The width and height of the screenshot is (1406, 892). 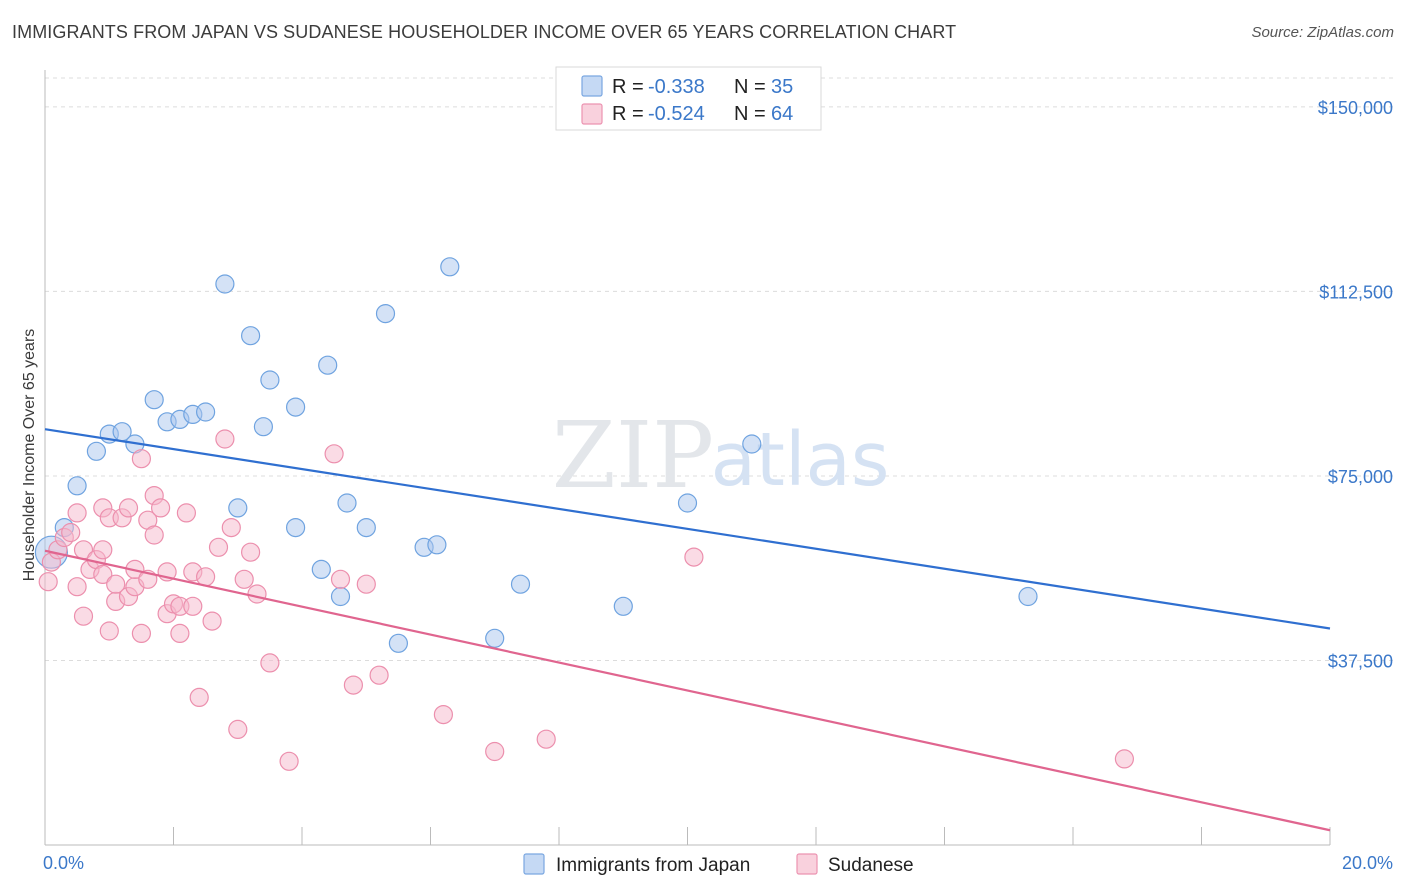 What do you see at coordinates (1367, 863) in the screenshot?
I see `x-tick-label-max: 20.0%` at bounding box center [1367, 863].